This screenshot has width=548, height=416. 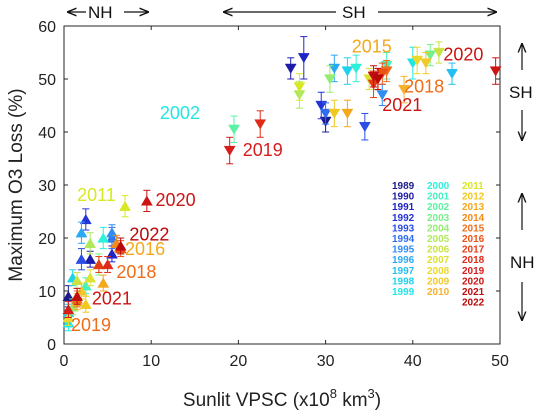 I want to click on data-point-nh-2019, so click(x=68, y=309).